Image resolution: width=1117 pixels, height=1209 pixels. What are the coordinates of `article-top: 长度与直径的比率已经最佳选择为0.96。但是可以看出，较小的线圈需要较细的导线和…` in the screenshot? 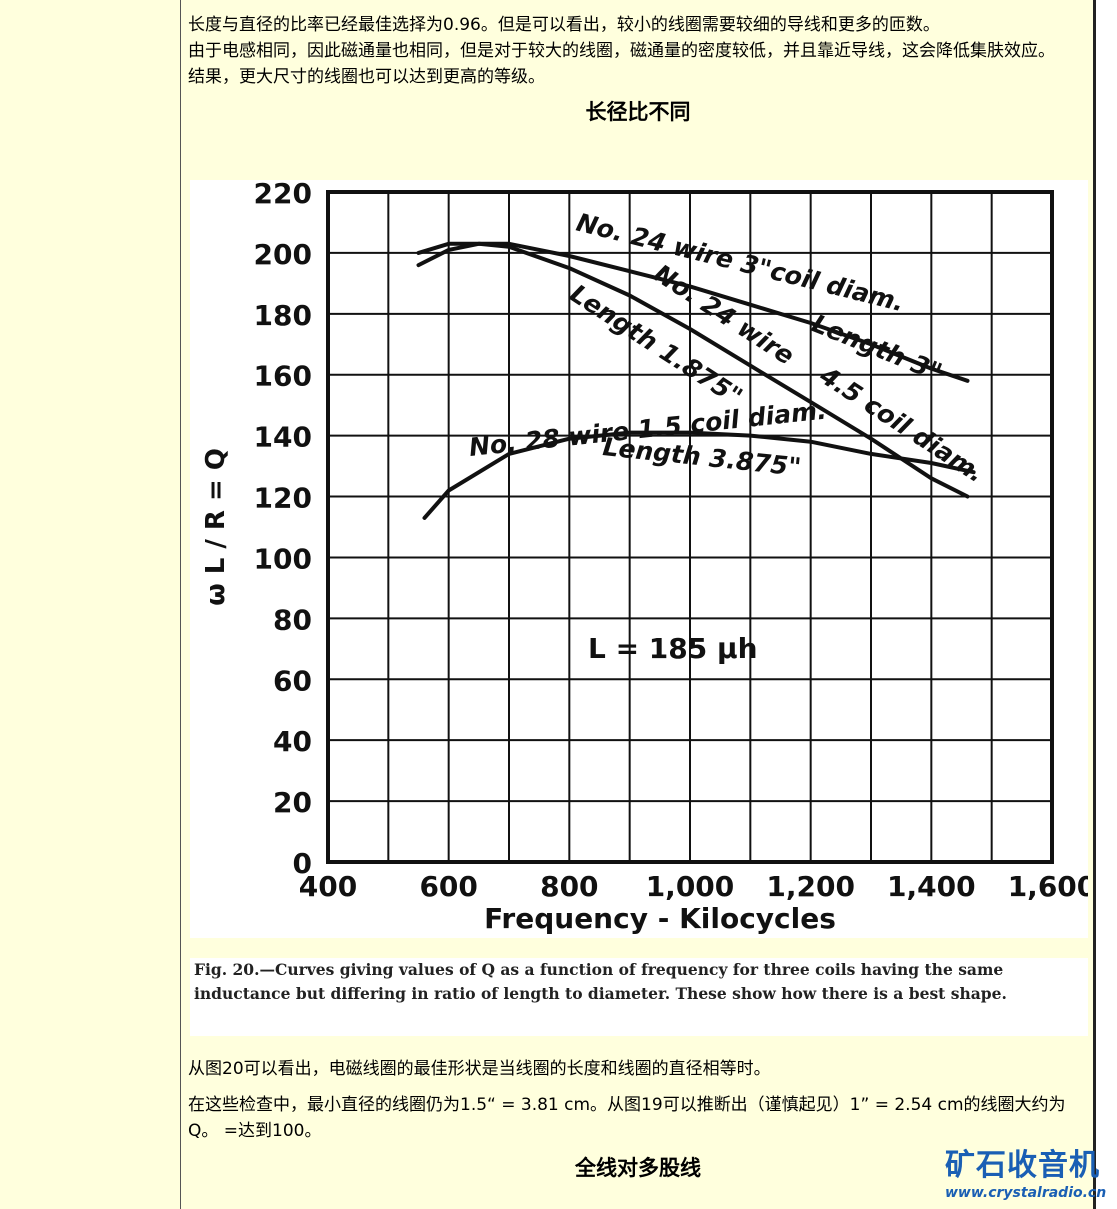 It's located at (638, 69).